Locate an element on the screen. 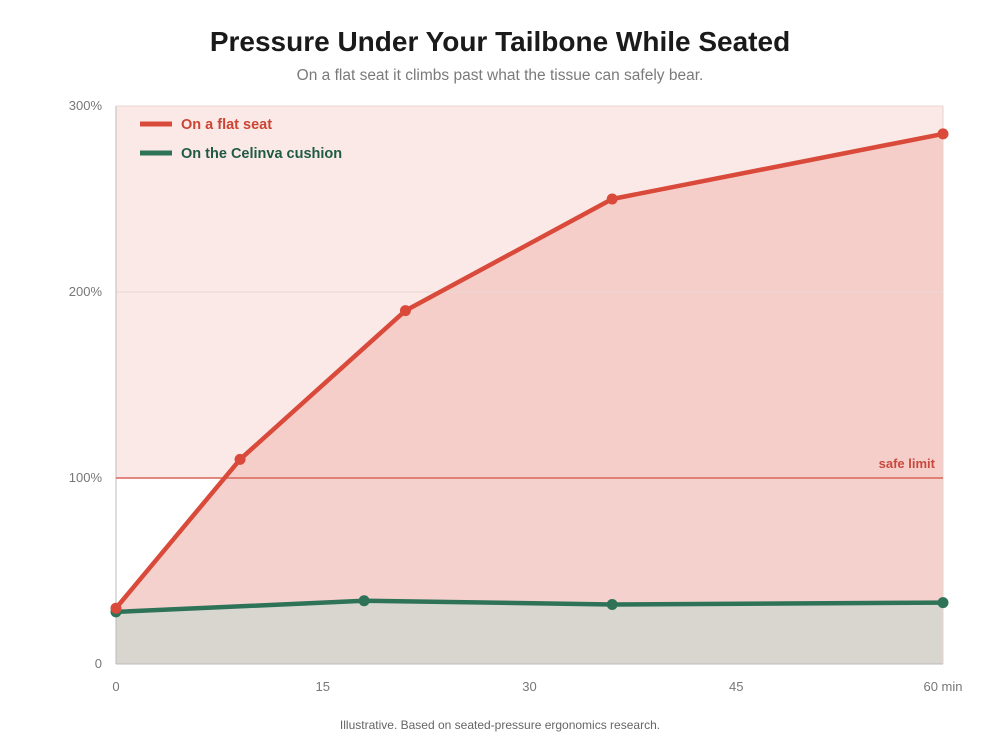  y-tick-label: 0 is located at coordinates (98, 663).